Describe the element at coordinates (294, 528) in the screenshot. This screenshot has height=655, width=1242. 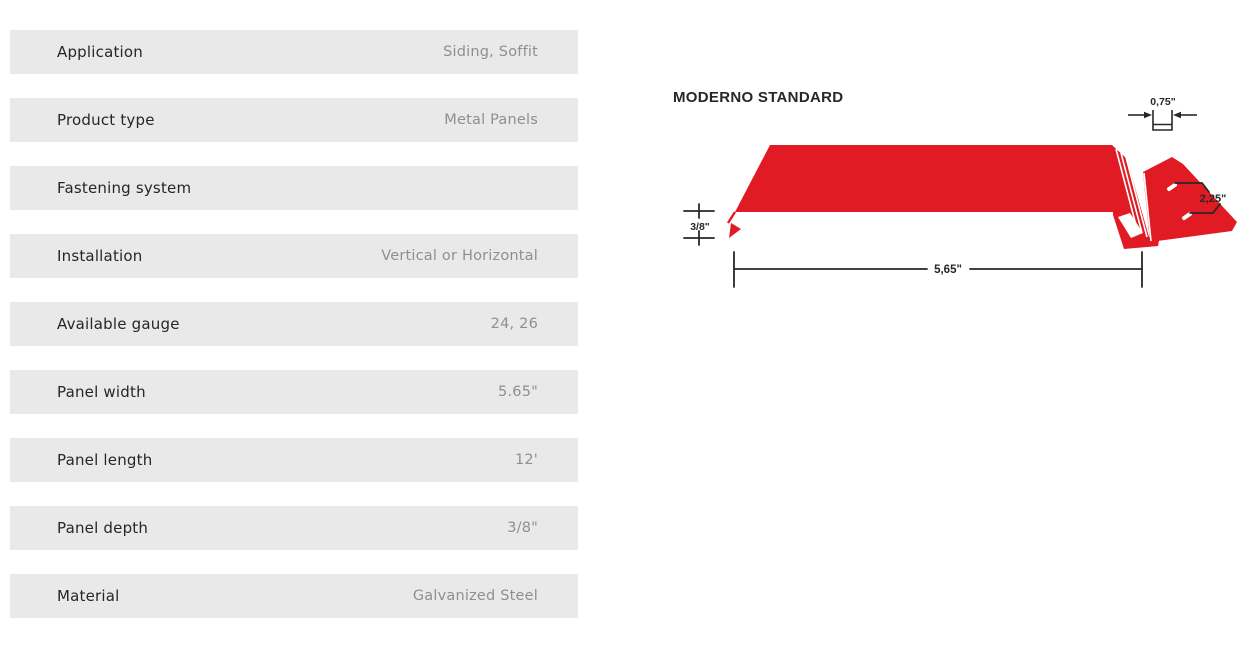
I see `spec-row-panel-depth: Panel depth 3/8"` at that location.